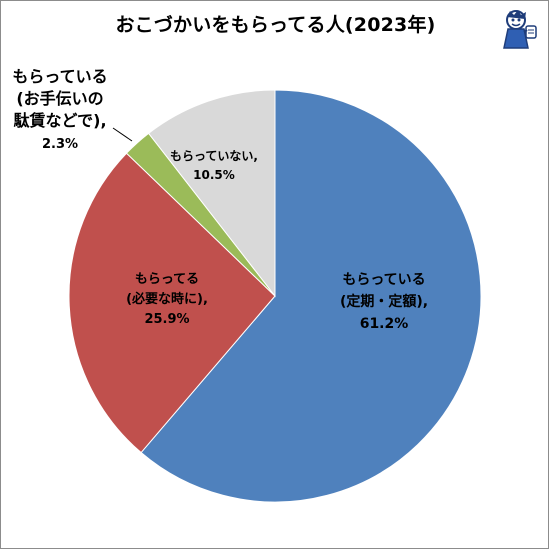  Describe the element at coordinates (59, 98) in the screenshot. I see `data-label-text: (お手伝いの` at that location.